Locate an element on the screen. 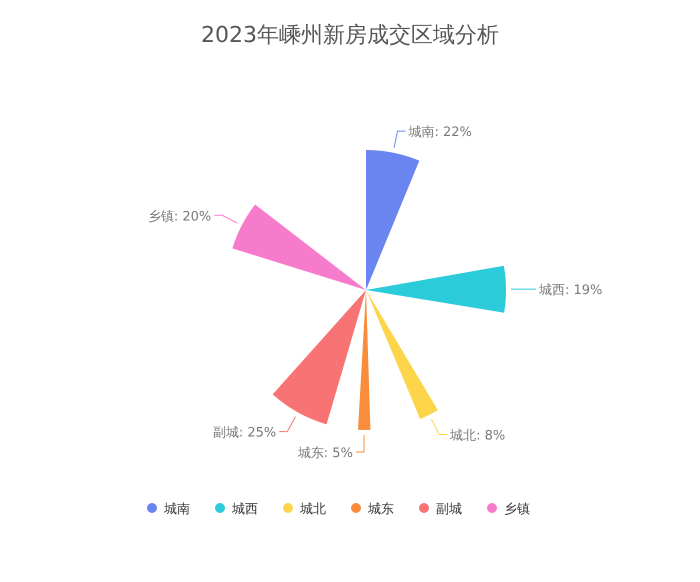 This screenshot has height=582, width=700. legend-label: 城南 is located at coordinates (176, 509).